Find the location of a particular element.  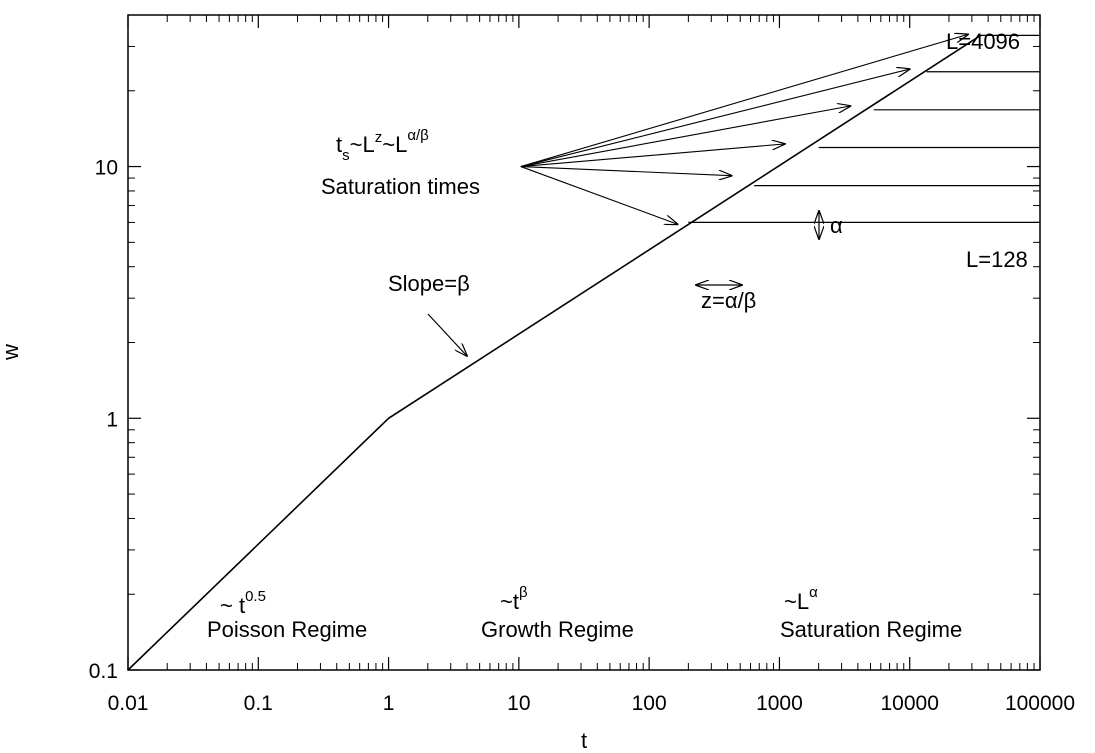

x-axis-label: t is located at coordinates (584, 740).